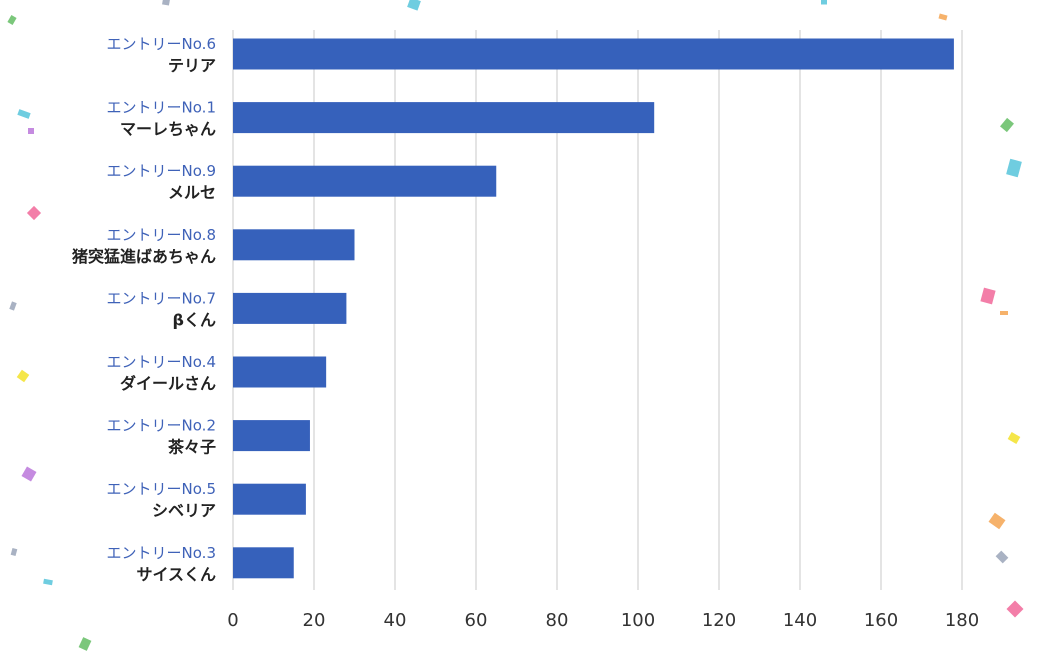  I want to click on entry-name-label: テリア, so click(192, 65).